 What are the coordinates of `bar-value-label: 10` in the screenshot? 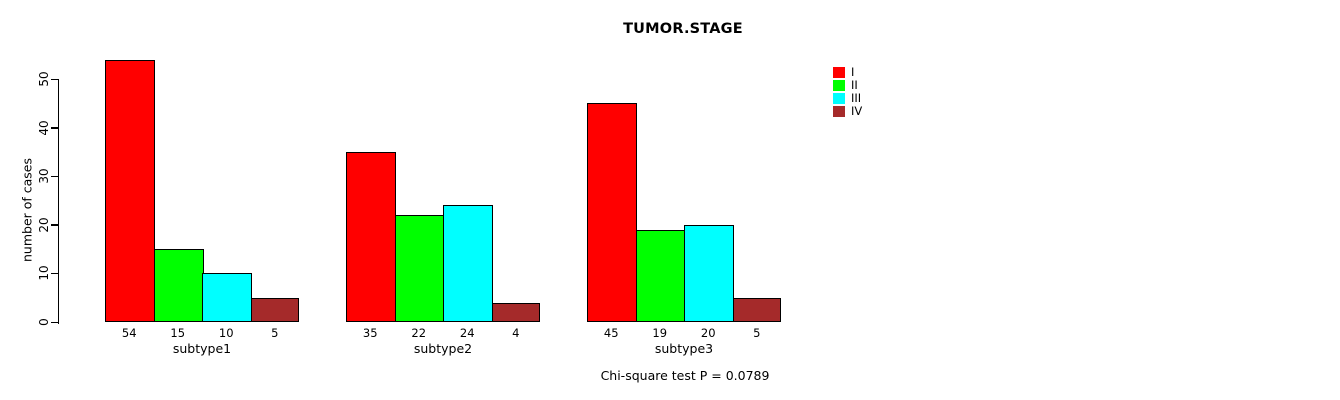 It's located at (226, 333).